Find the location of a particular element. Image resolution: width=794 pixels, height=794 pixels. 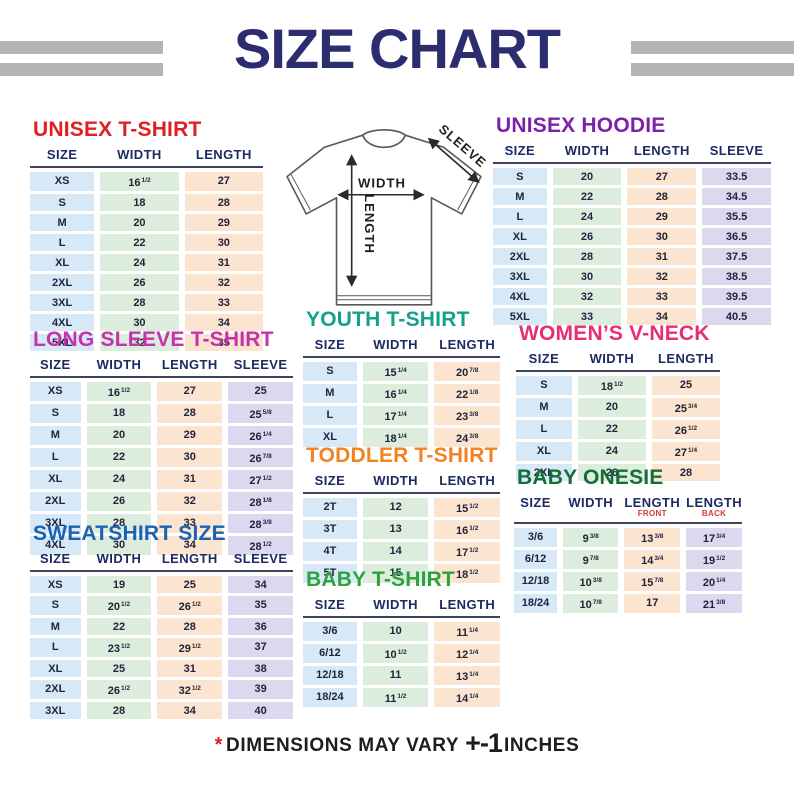

youth-tshirt-title: YOUTH T-SHIRT is located at coordinates (388, 319).